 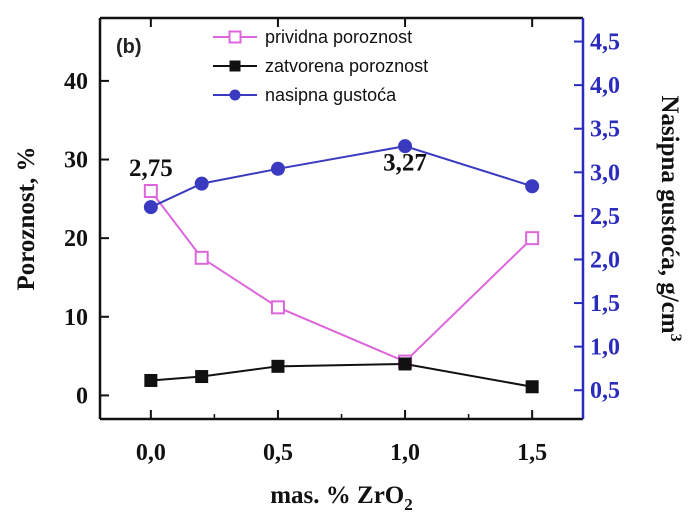 I want to click on data-label: 3,27, so click(x=405, y=163).